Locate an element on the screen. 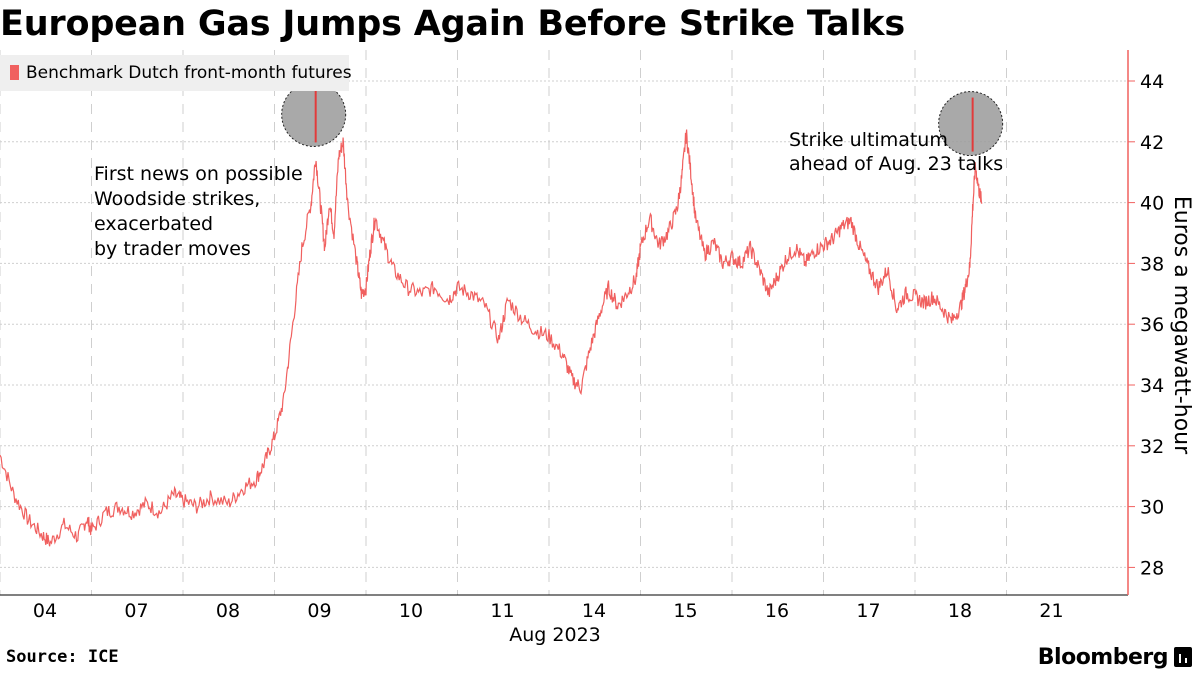 The height and width of the screenshot is (675, 1200). brand-logo: Bloomberg is located at coordinates (1103, 657).